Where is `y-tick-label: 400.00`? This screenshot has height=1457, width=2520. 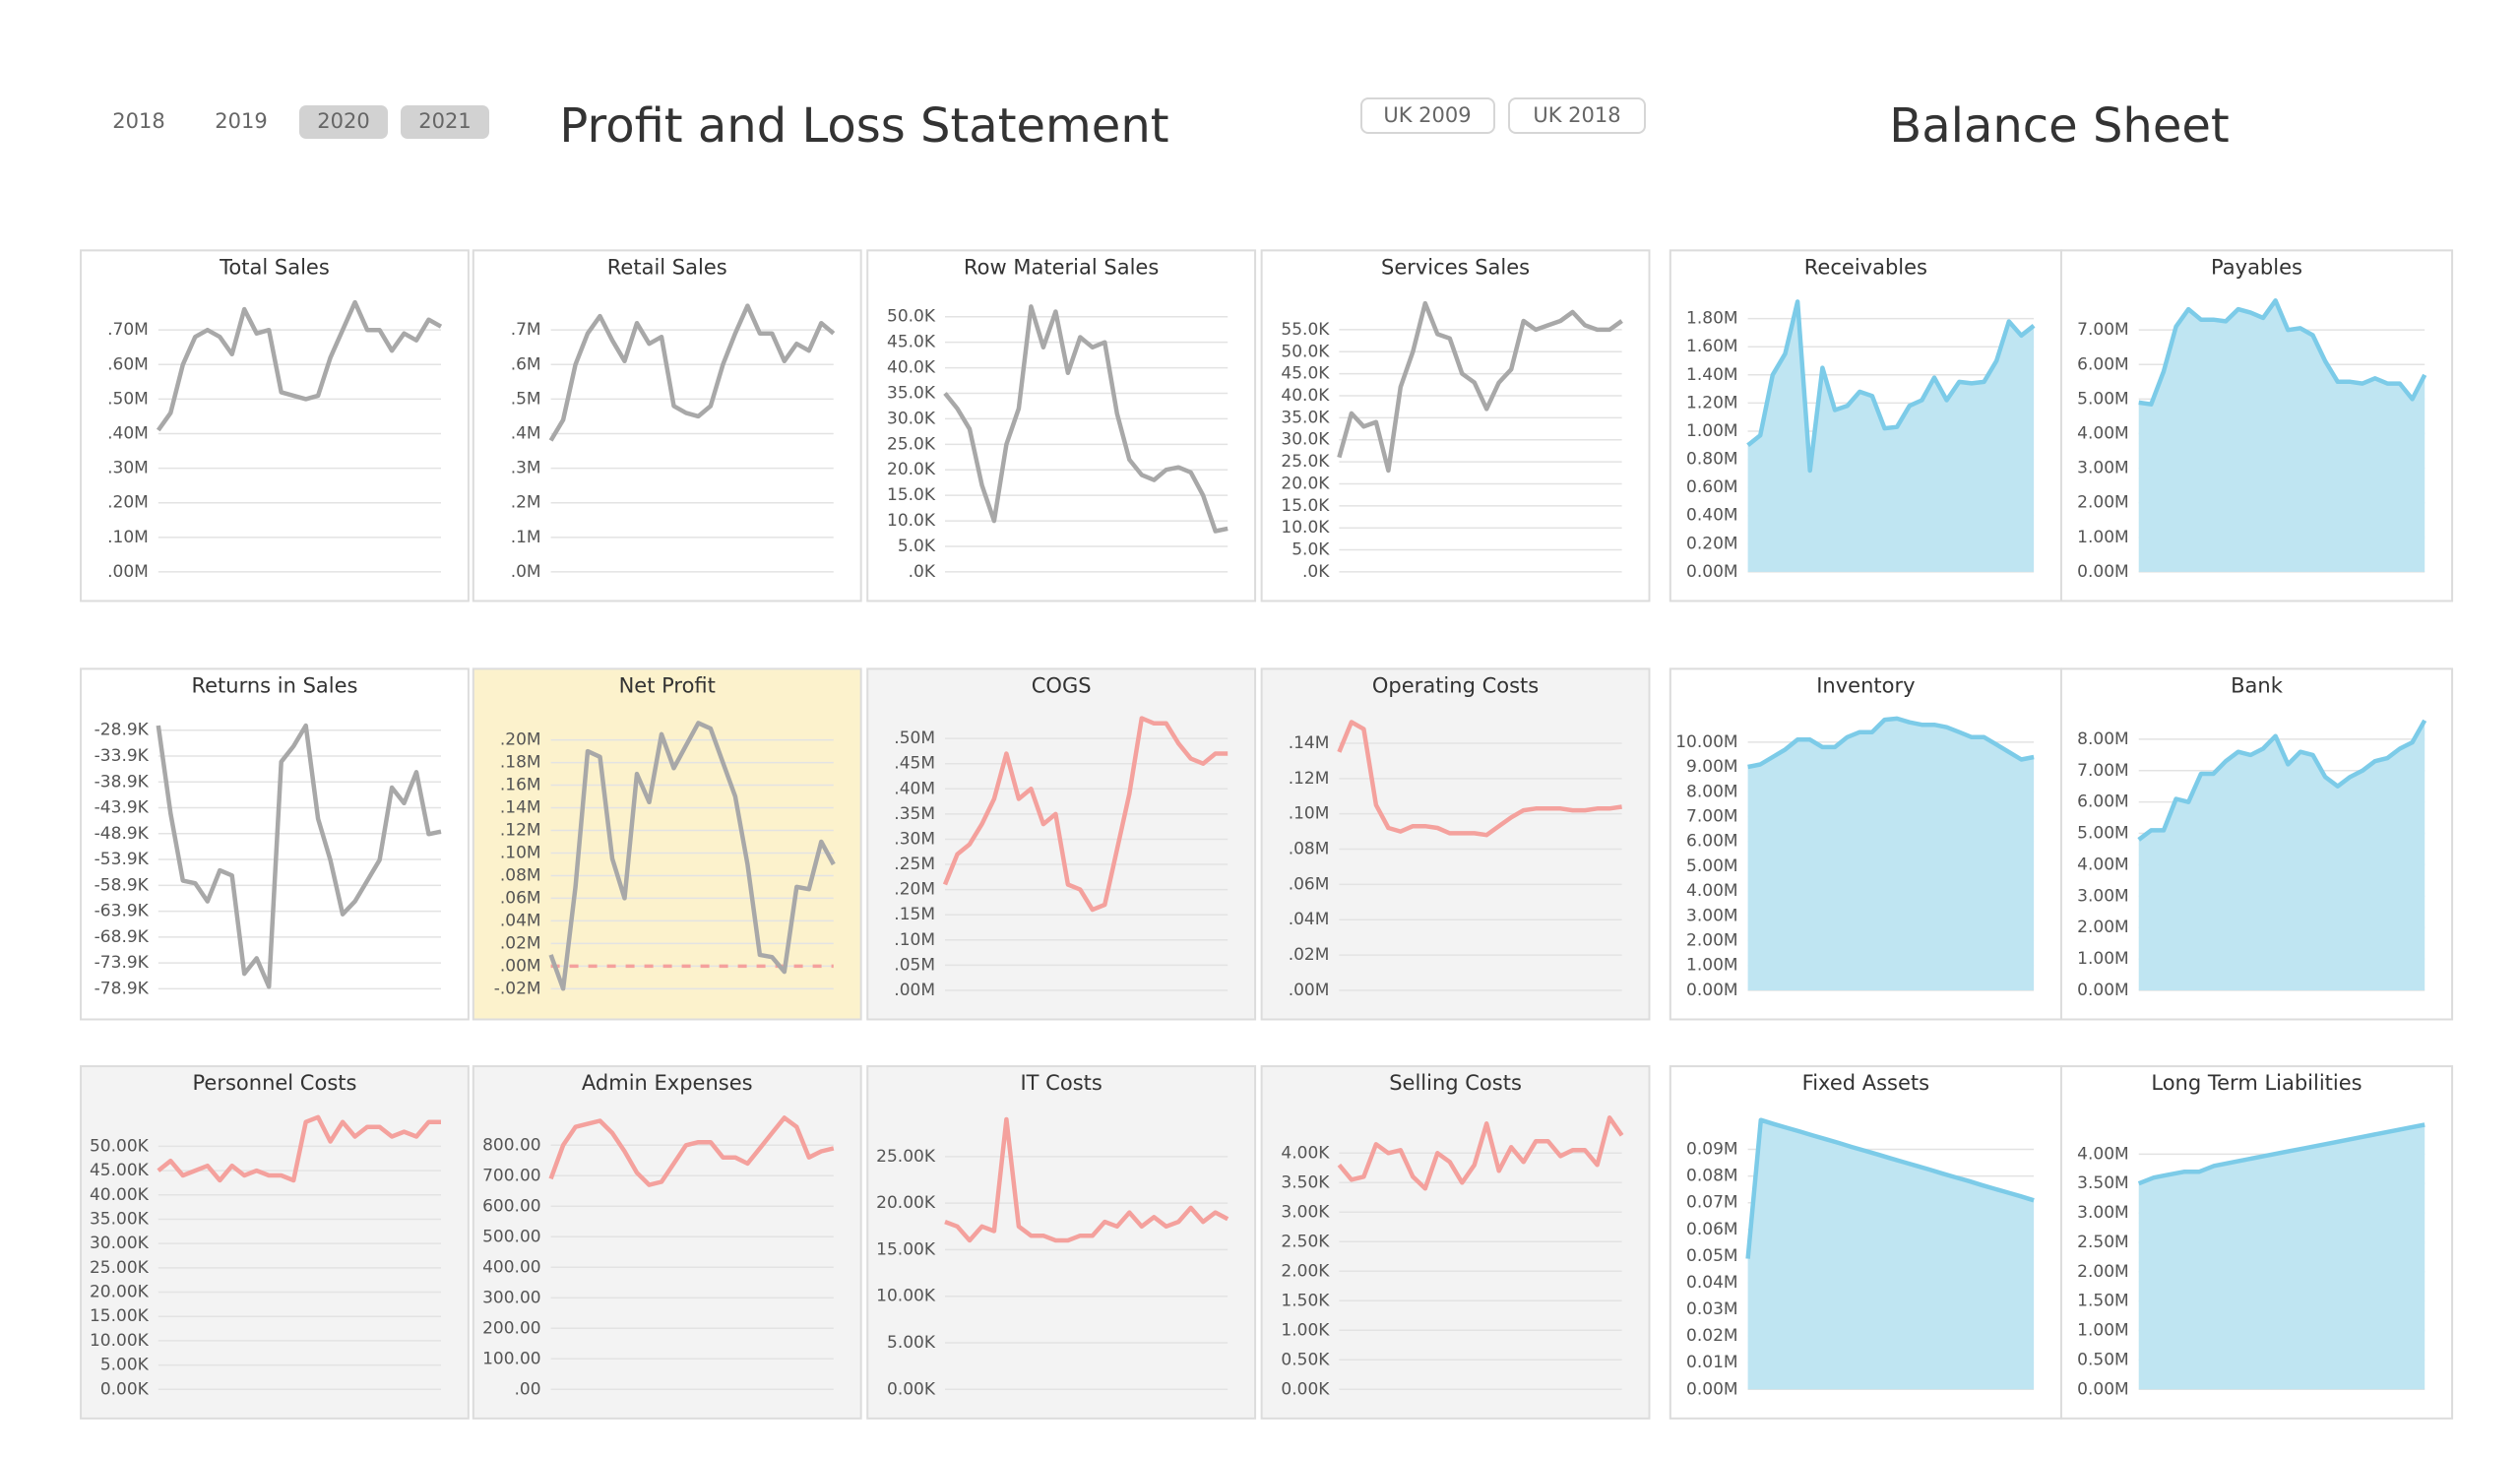 y-tick-label: 400.00 is located at coordinates (511, 1267).